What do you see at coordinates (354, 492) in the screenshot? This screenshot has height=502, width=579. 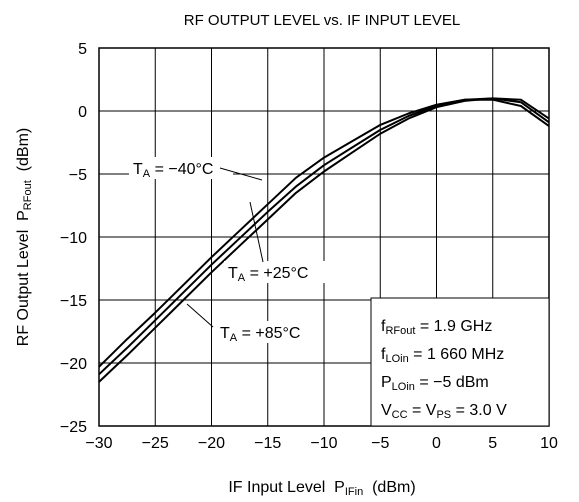 I see `subscript: IFin` at bounding box center [354, 492].